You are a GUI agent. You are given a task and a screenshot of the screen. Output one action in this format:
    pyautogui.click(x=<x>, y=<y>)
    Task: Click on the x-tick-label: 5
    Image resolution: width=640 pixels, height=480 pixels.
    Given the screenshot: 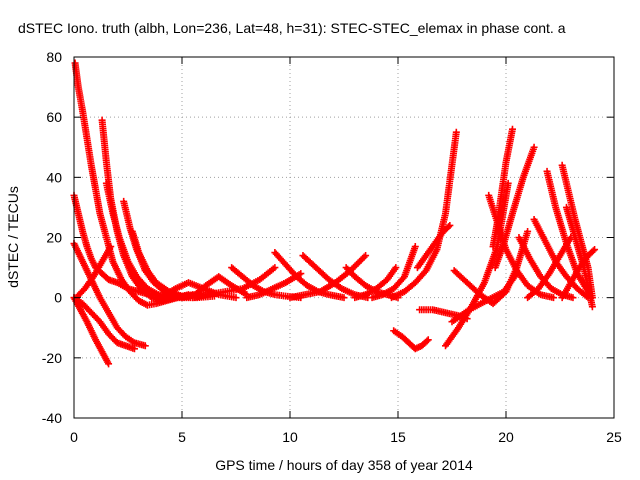 What is the action you would take?
    pyautogui.click(x=182, y=437)
    